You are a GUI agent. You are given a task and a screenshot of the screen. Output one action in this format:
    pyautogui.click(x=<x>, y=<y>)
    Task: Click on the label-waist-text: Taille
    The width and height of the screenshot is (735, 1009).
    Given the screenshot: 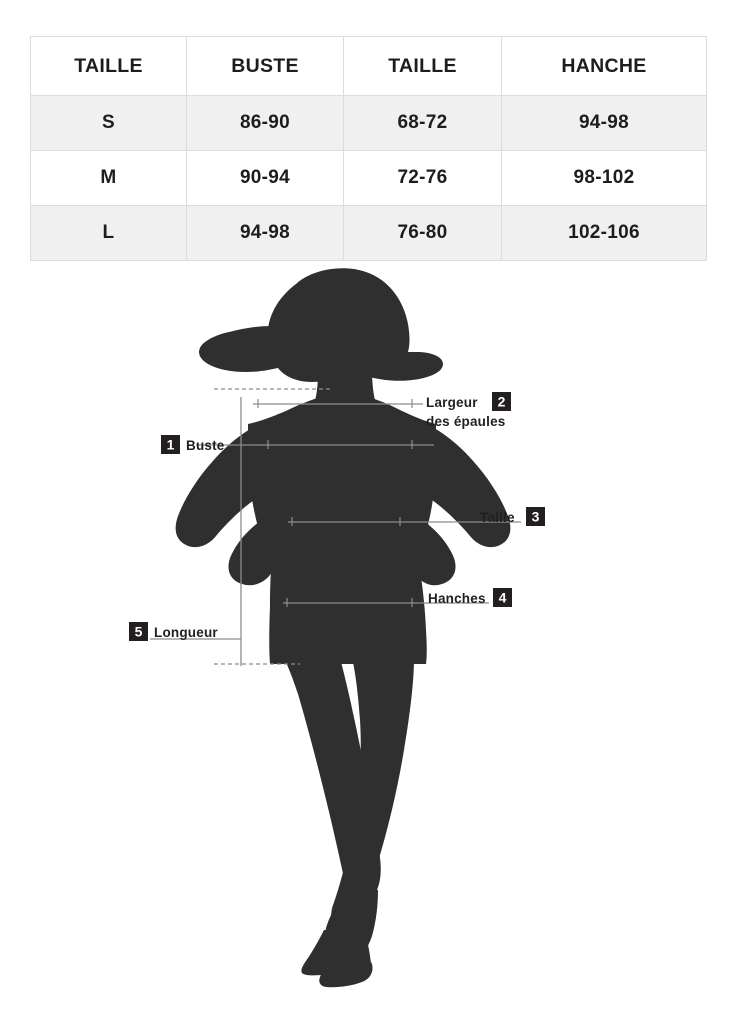 What is the action you would take?
    pyautogui.click(x=497, y=517)
    